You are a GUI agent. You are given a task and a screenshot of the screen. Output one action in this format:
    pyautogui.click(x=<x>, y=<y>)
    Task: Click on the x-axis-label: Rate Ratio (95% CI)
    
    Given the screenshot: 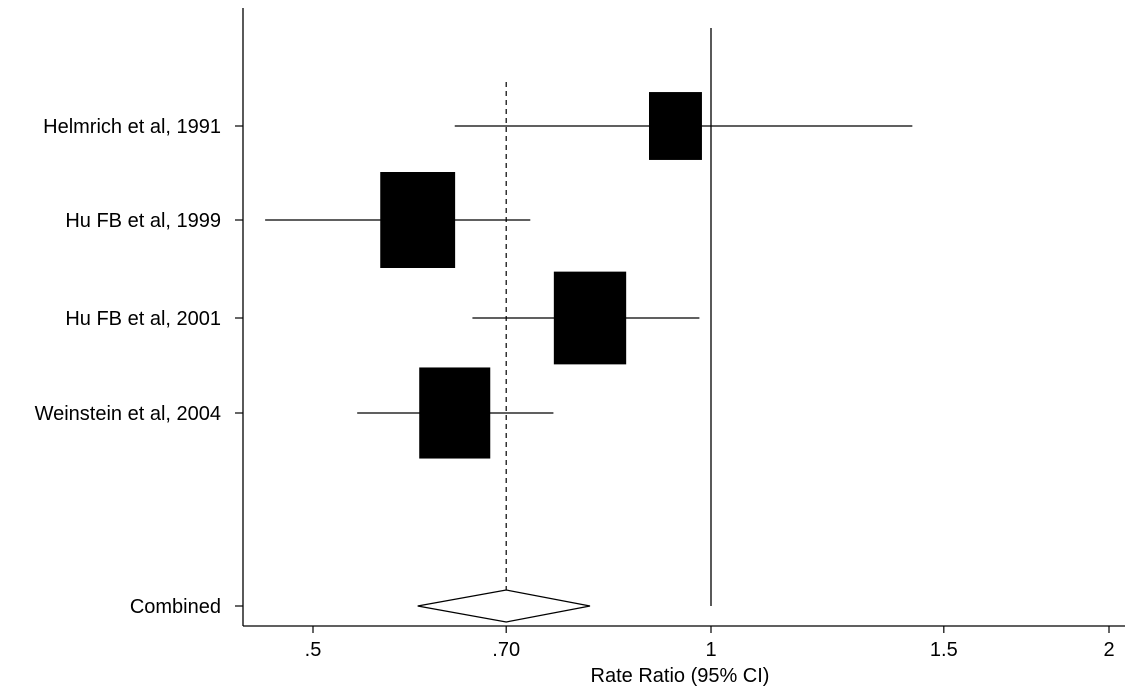 What is the action you would take?
    pyautogui.click(x=680, y=676)
    